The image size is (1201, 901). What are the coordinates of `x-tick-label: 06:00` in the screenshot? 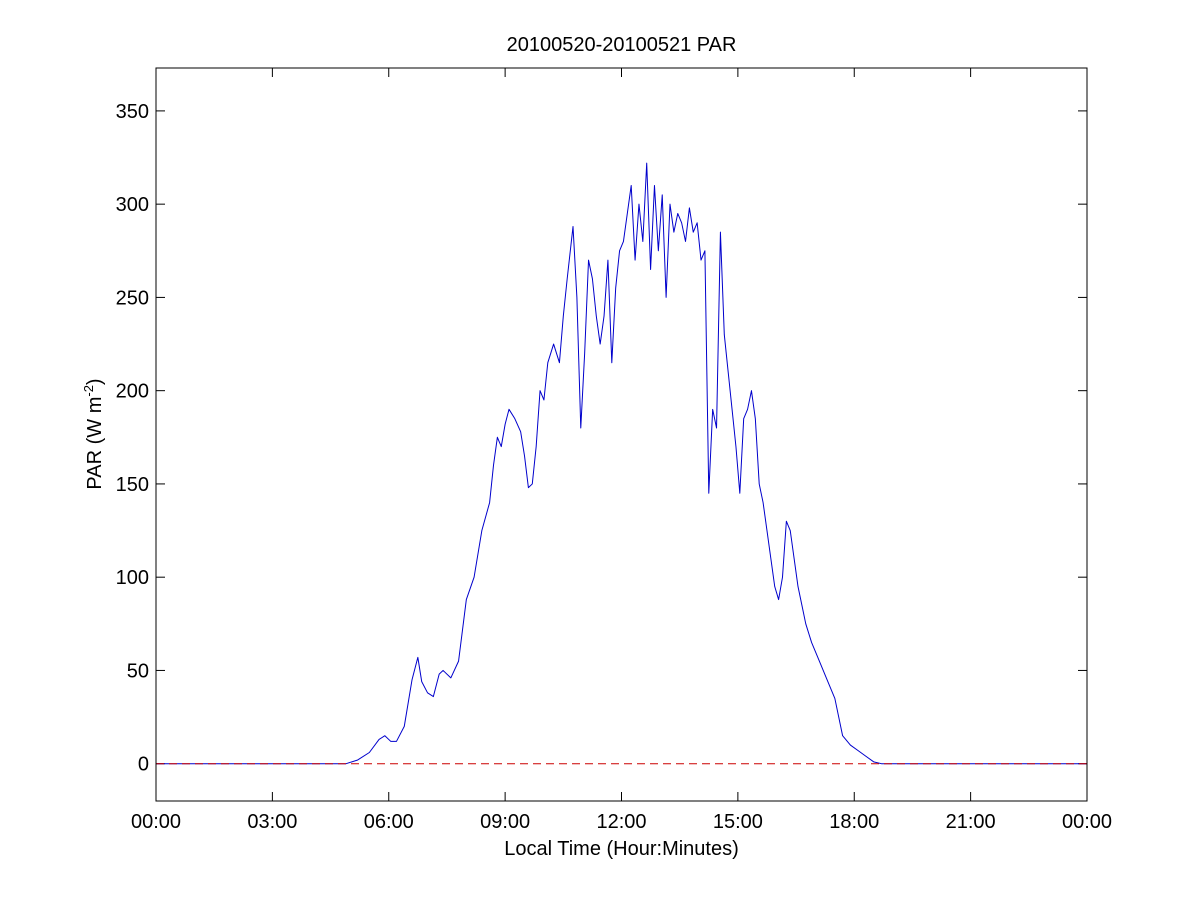 It's located at (389, 822).